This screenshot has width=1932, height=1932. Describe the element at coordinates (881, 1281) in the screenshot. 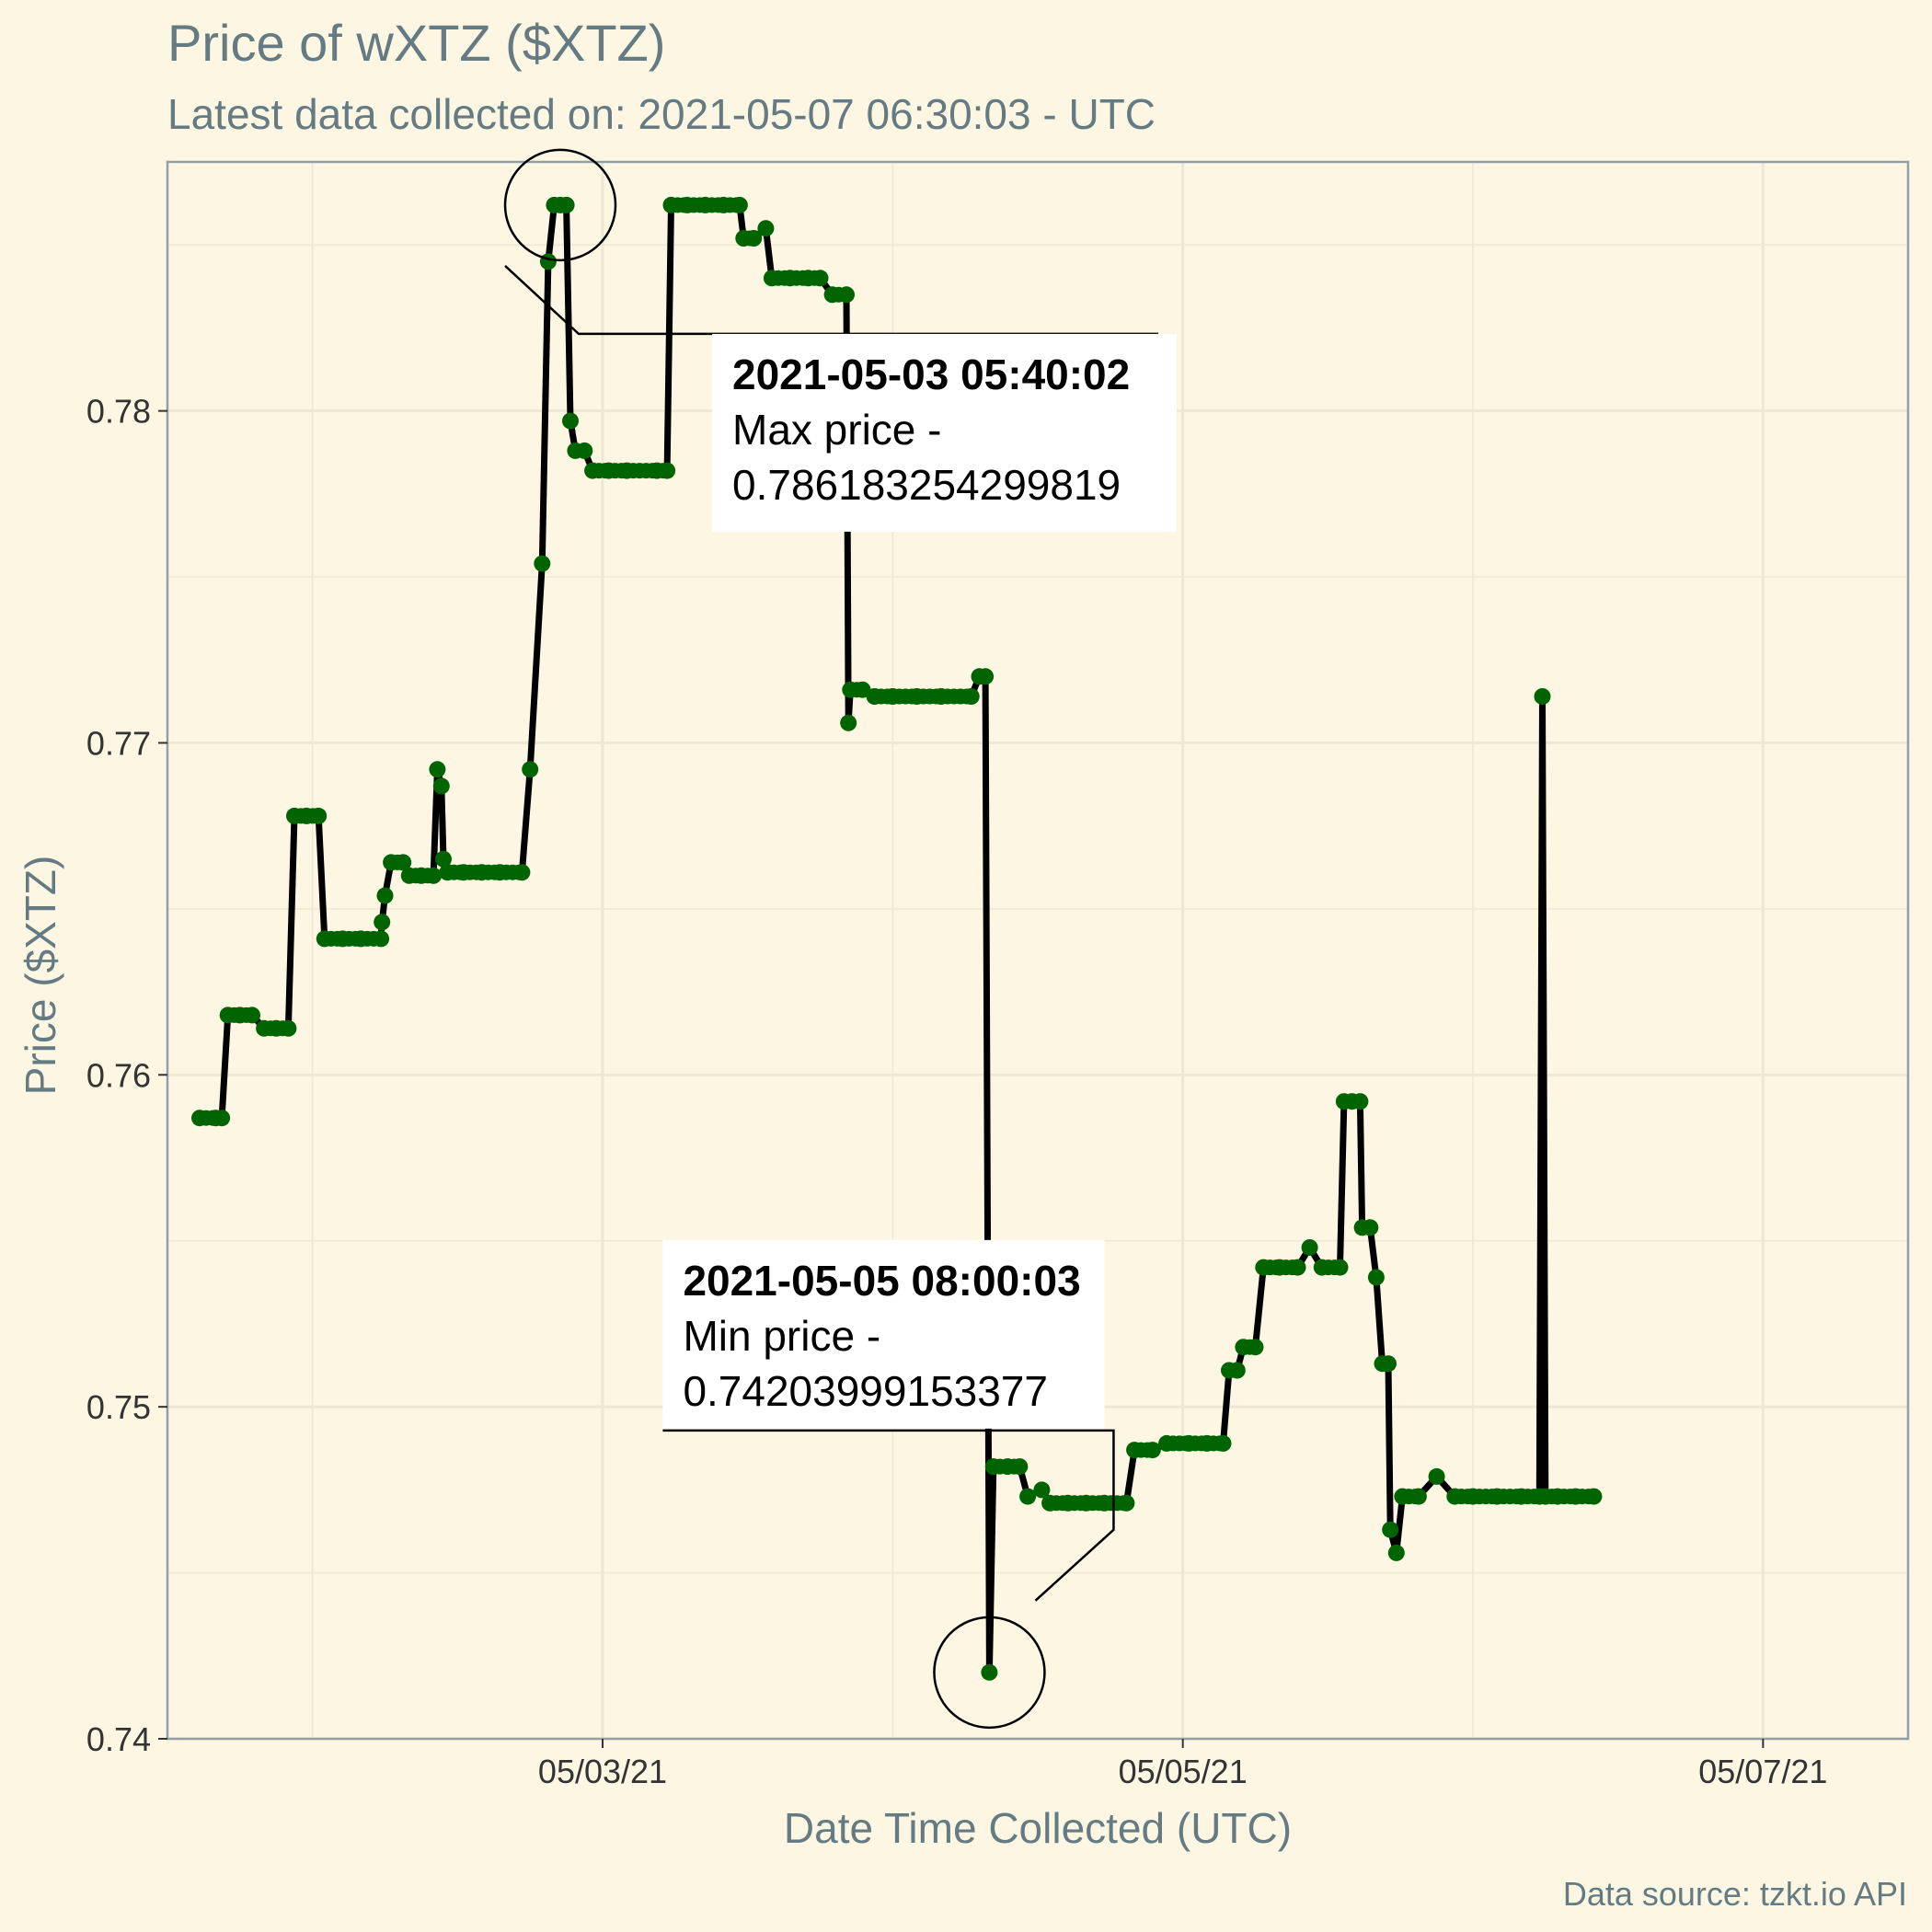

I see `annotation-date: 2021-05-05 08:00:03` at that location.